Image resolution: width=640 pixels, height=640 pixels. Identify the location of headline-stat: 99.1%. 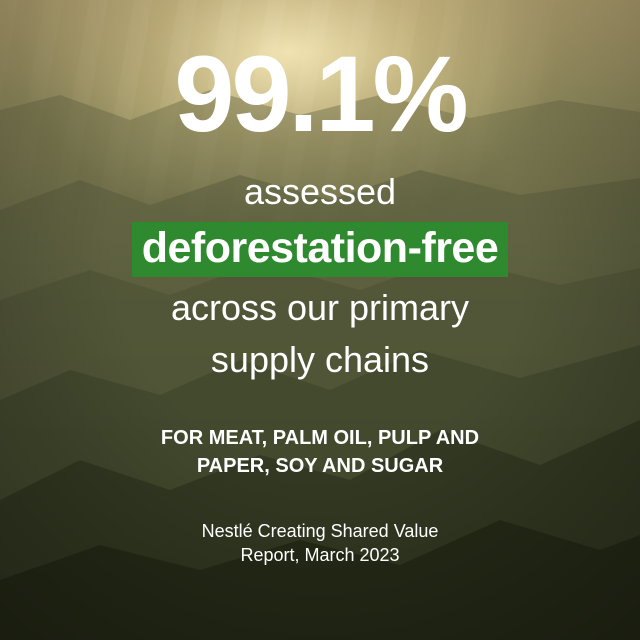
(321, 93).